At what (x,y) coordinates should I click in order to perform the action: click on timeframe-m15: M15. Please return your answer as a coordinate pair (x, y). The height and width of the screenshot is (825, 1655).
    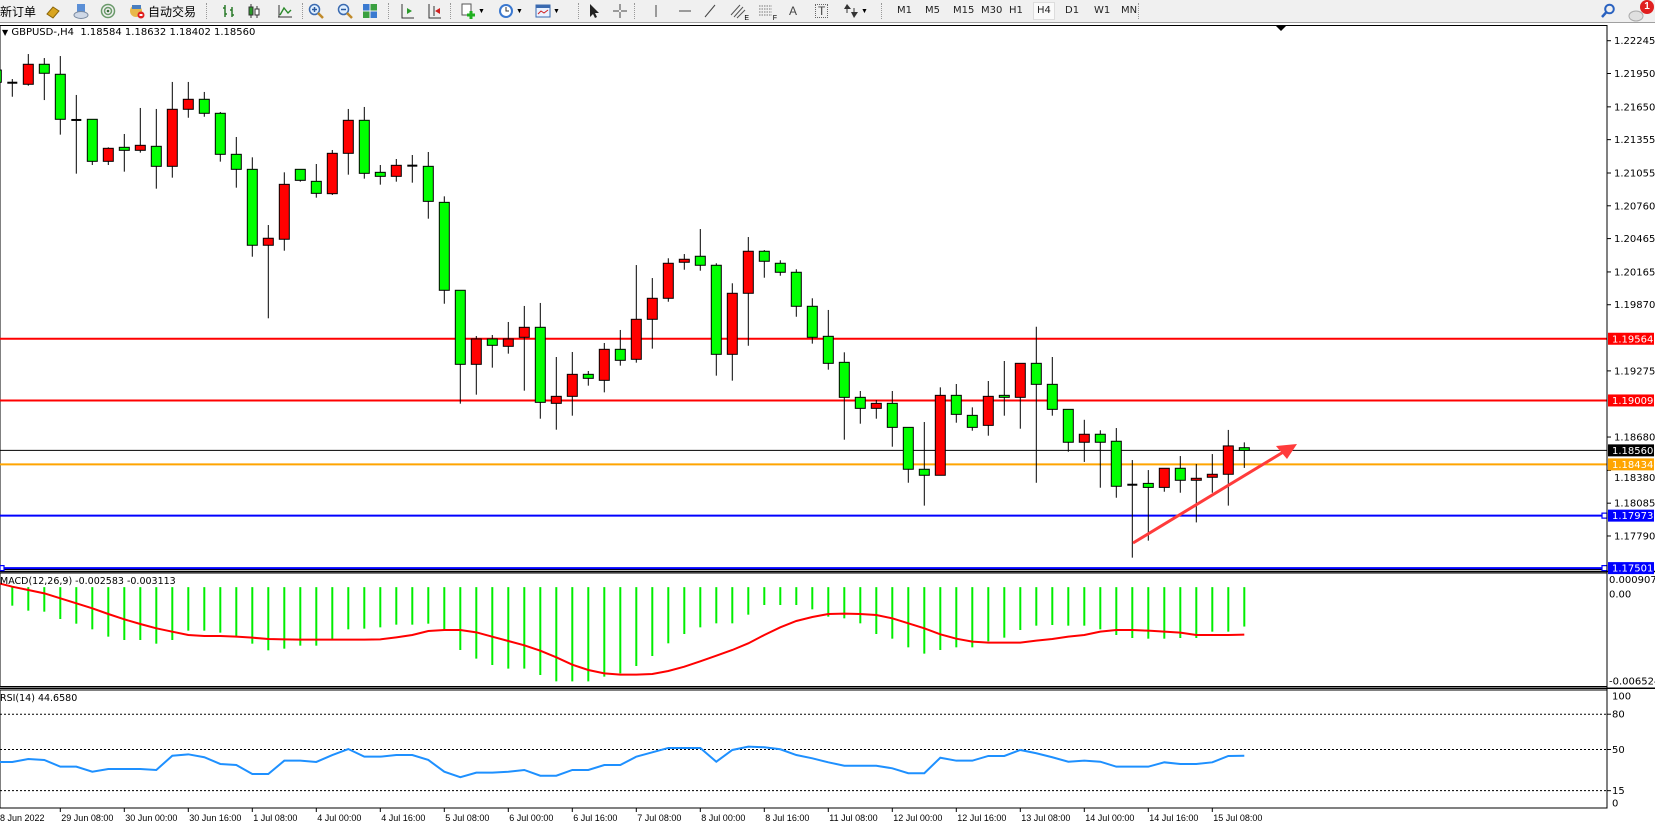
    Looking at the image, I should click on (964, 10).